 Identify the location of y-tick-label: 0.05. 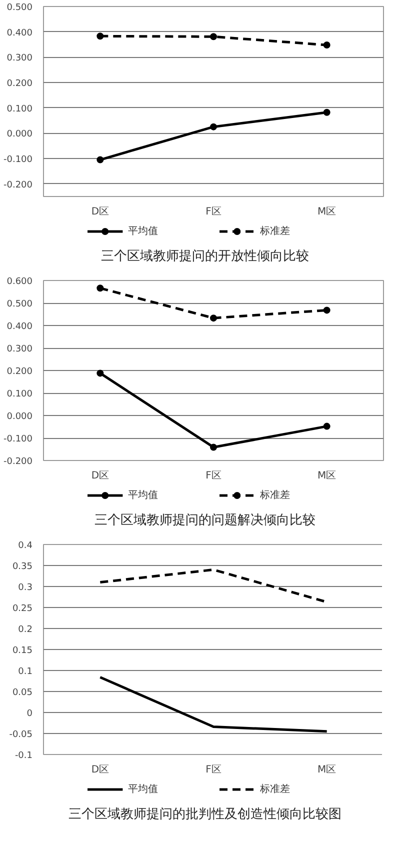
(22, 693).